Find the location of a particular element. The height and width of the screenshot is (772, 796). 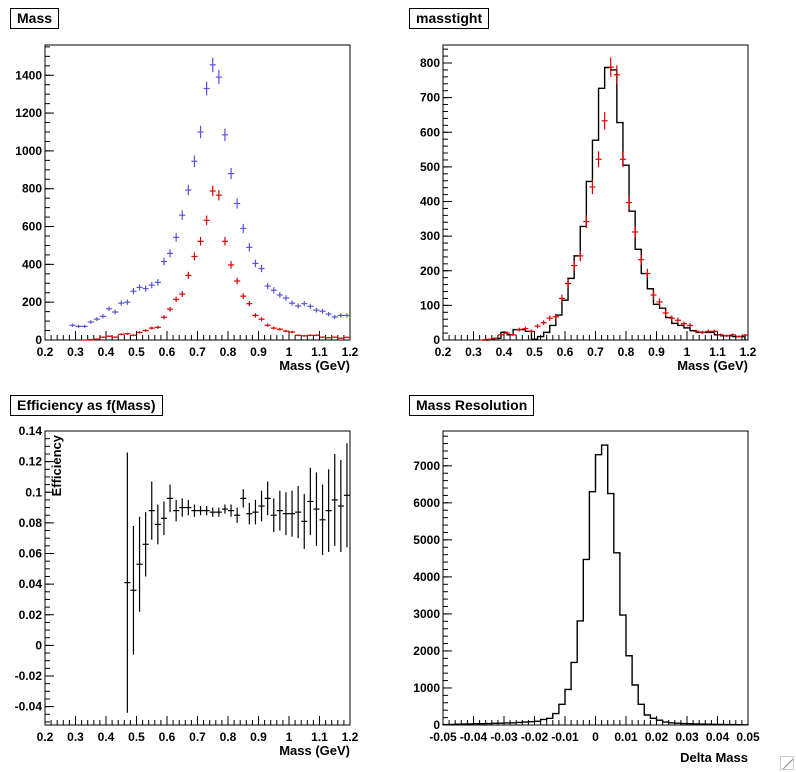

y-tick-label: 600 is located at coordinates (430, 132).